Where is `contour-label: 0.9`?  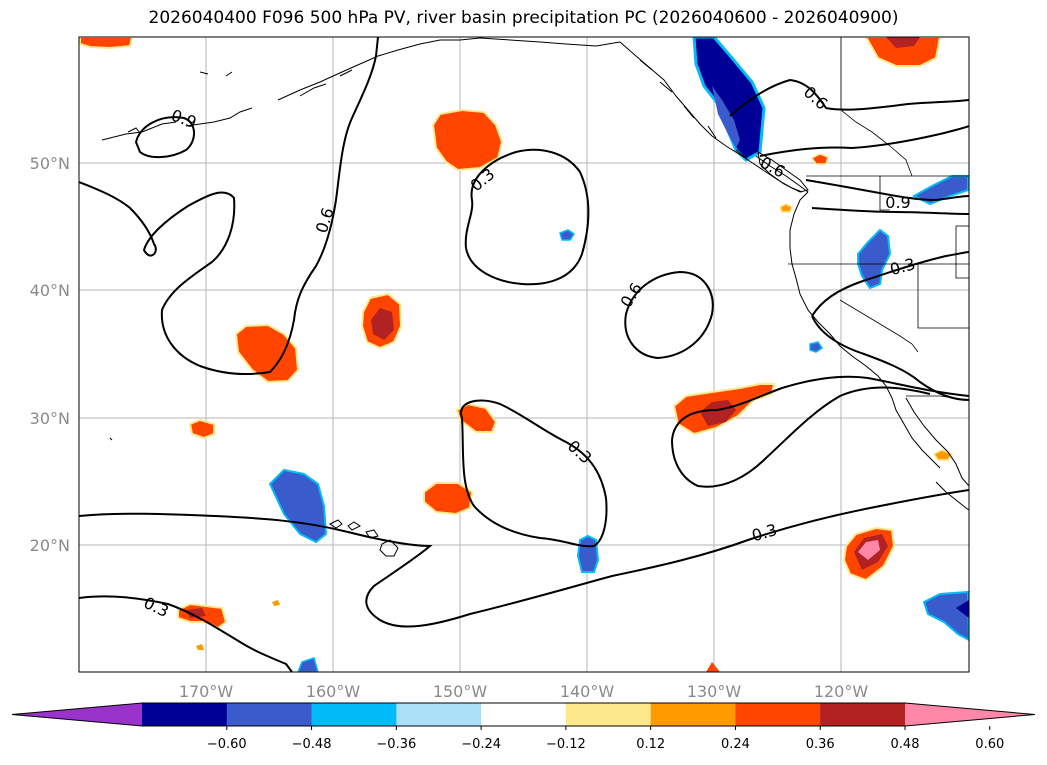
contour-label: 0.9 is located at coordinates (897, 202).